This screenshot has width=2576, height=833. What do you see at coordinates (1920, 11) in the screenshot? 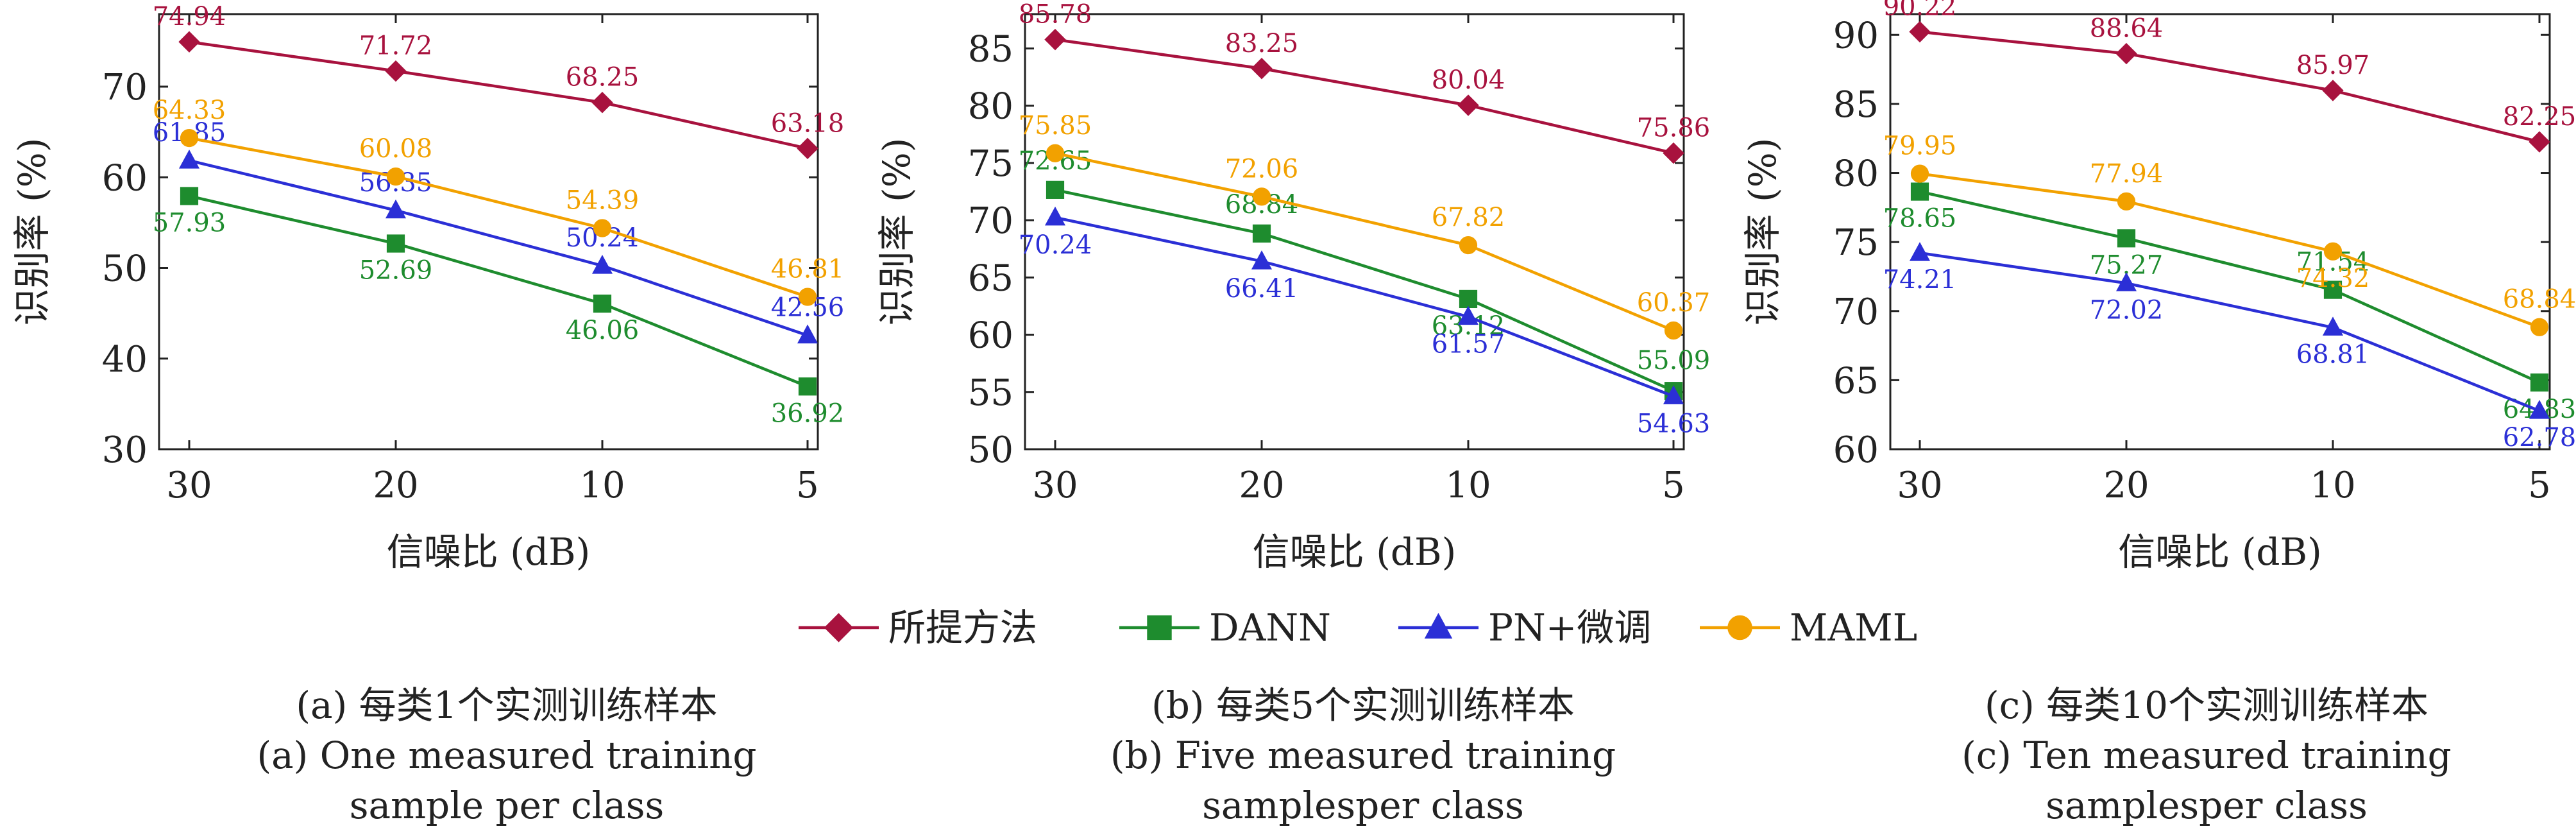
I see `data-label: 90.22` at bounding box center [1920, 11].